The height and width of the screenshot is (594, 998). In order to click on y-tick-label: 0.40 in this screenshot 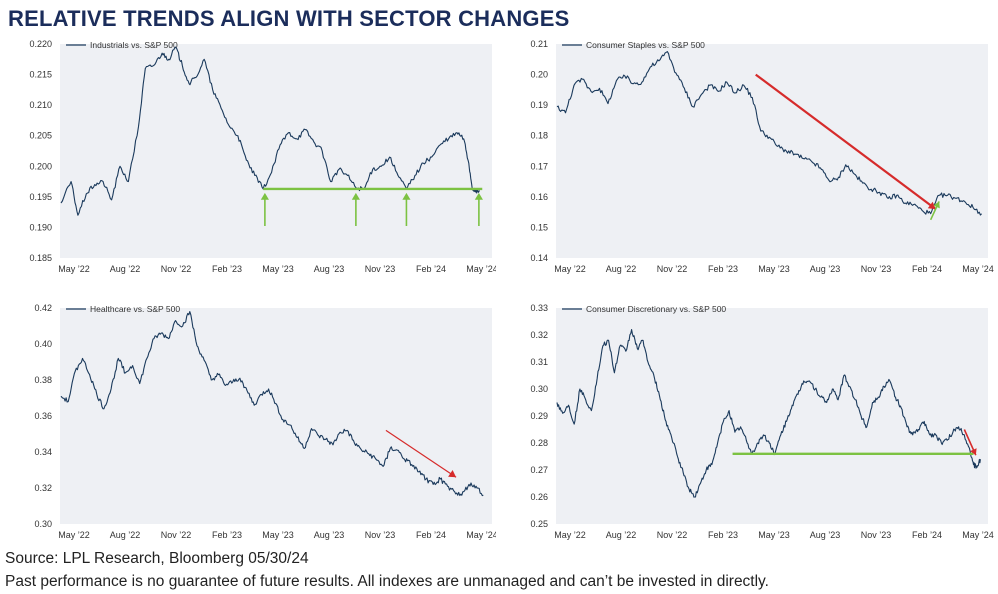, I will do `click(43, 344)`.